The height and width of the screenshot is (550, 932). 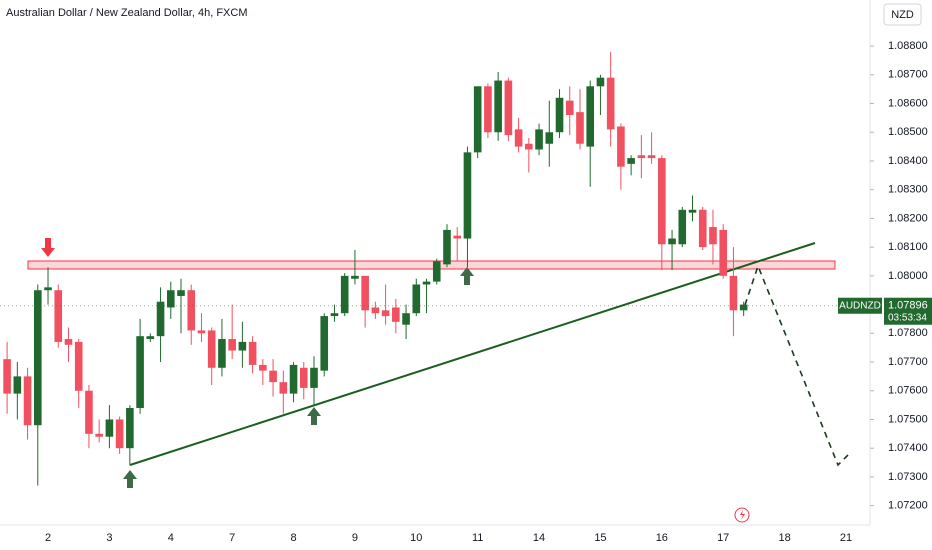 I want to click on price-tag, so click(x=908, y=311).